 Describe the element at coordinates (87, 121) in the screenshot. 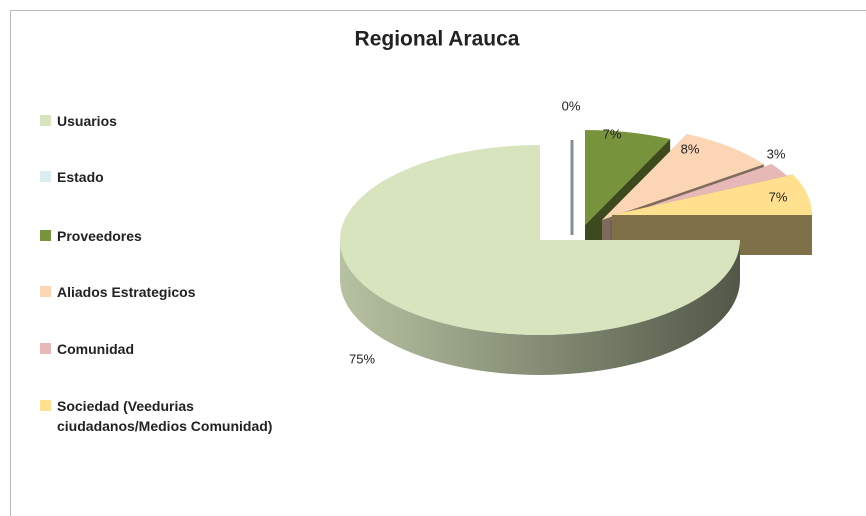

I see `legend-label: Usuarios` at that location.